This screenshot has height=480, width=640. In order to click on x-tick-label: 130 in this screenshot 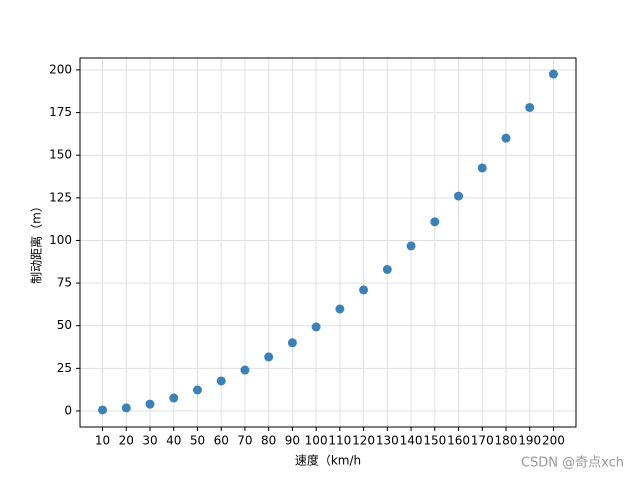, I will do `click(387, 441)`.